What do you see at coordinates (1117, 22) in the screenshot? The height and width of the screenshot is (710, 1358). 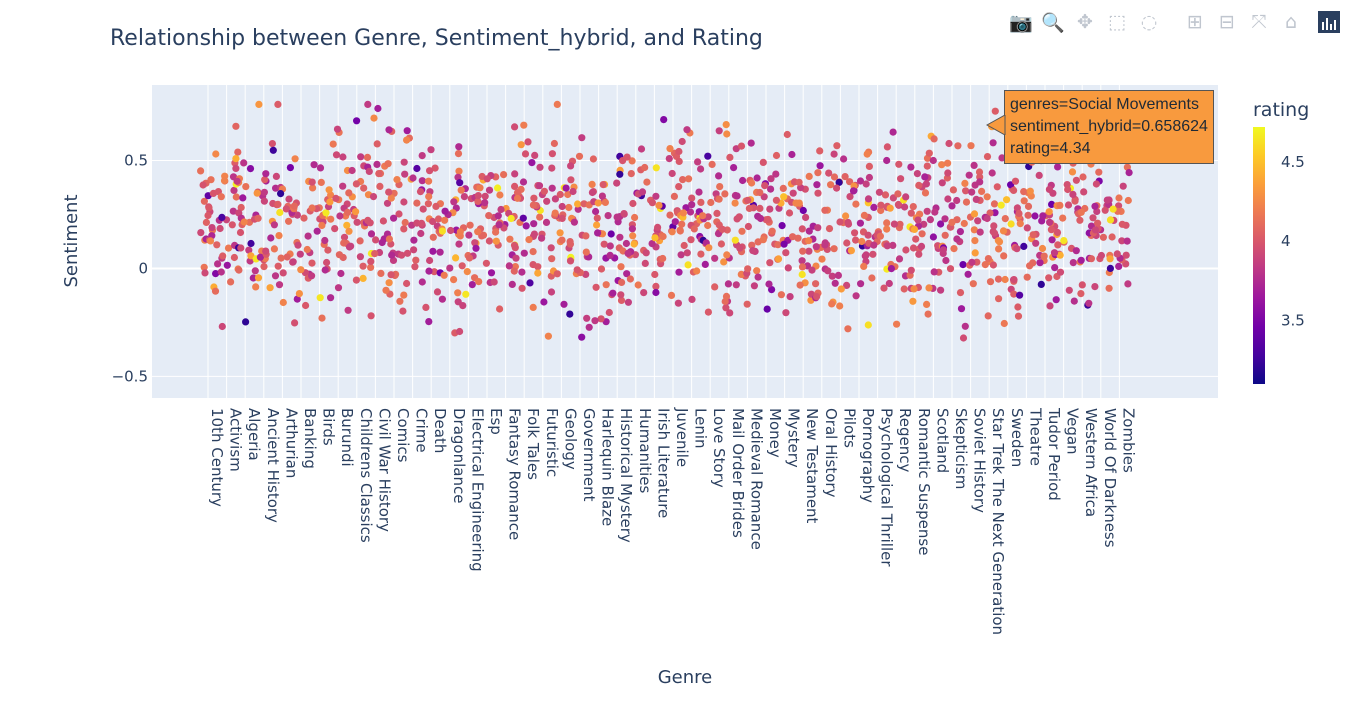 I see `box-select-icon: ⬚` at bounding box center [1117, 22].